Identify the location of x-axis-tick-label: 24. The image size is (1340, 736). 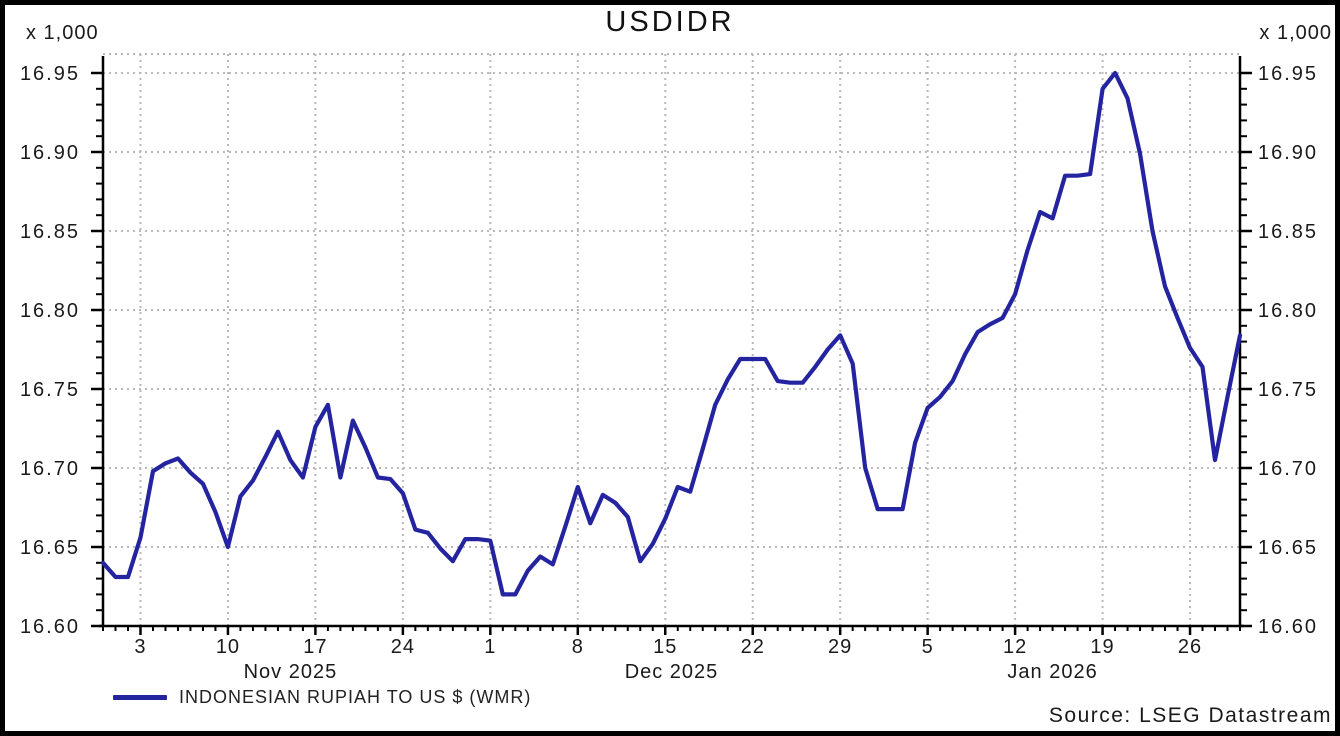
(403, 647).